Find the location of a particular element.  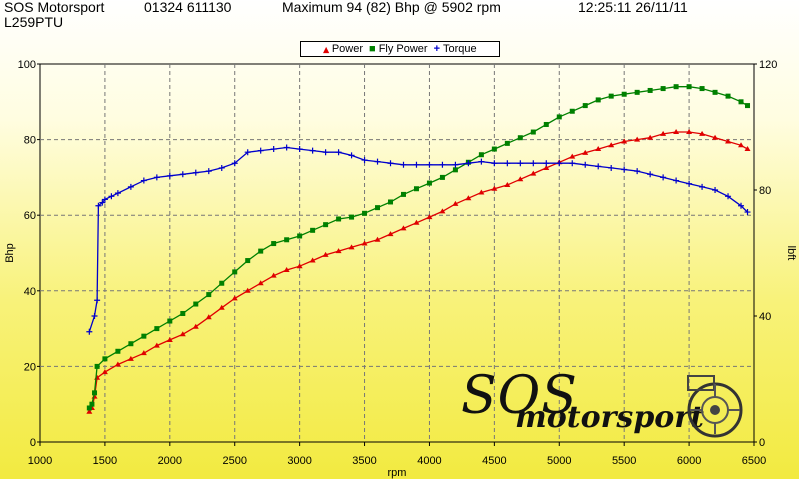

x-tick-label: 4500 is located at coordinates (494, 461).